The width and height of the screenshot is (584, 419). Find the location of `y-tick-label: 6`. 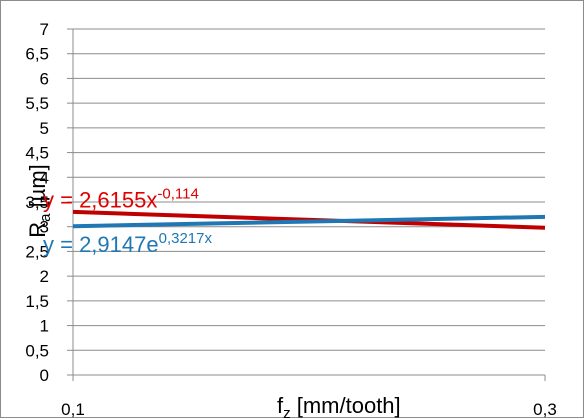

y-tick-label: 6 is located at coordinates (44, 78).